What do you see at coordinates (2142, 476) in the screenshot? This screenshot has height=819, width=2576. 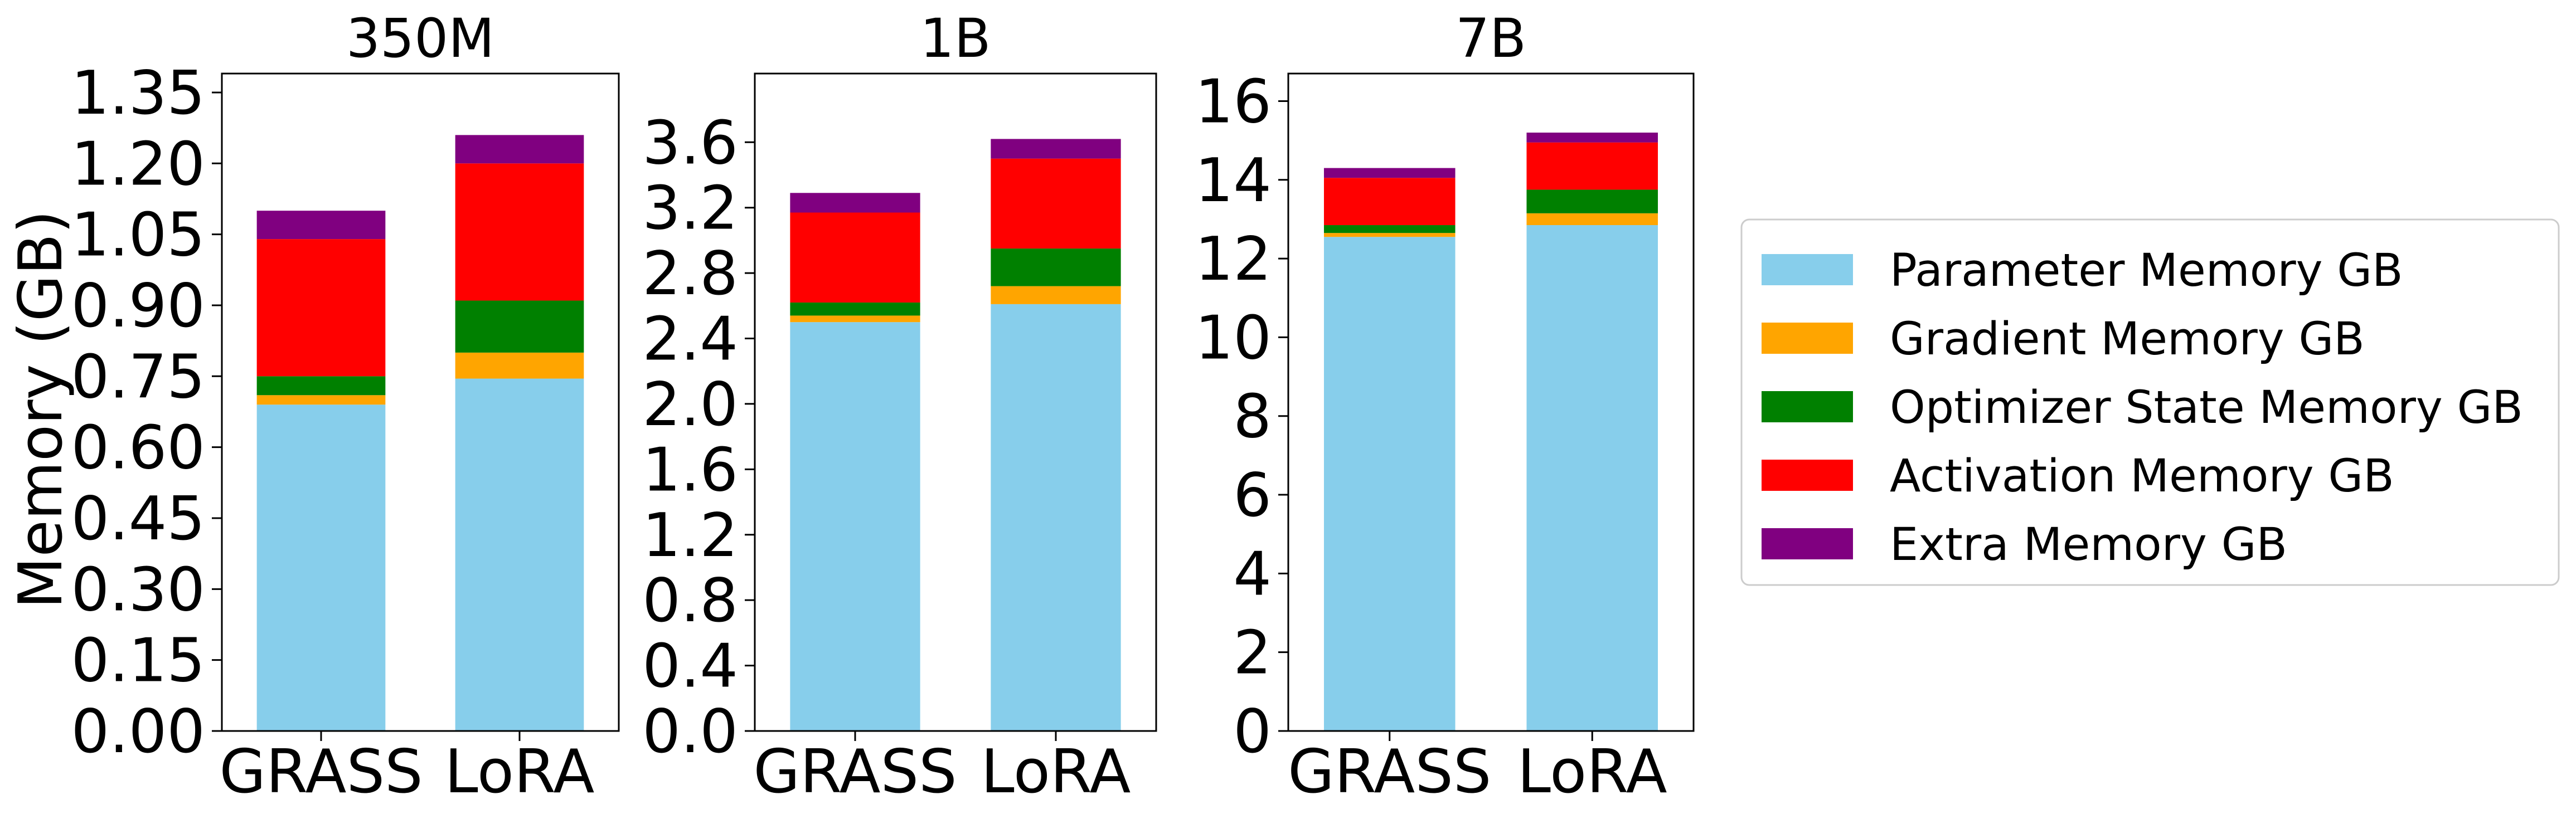 I see `legend-label: Activation Memory GB` at bounding box center [2142, 476].